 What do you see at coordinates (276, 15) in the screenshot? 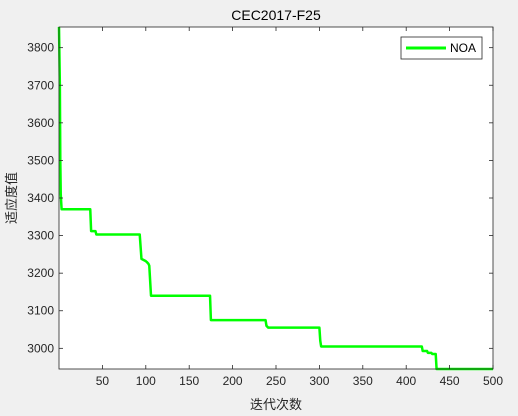
I see `chart-title: CEC2017-F25` at bounding box center [276, 15].